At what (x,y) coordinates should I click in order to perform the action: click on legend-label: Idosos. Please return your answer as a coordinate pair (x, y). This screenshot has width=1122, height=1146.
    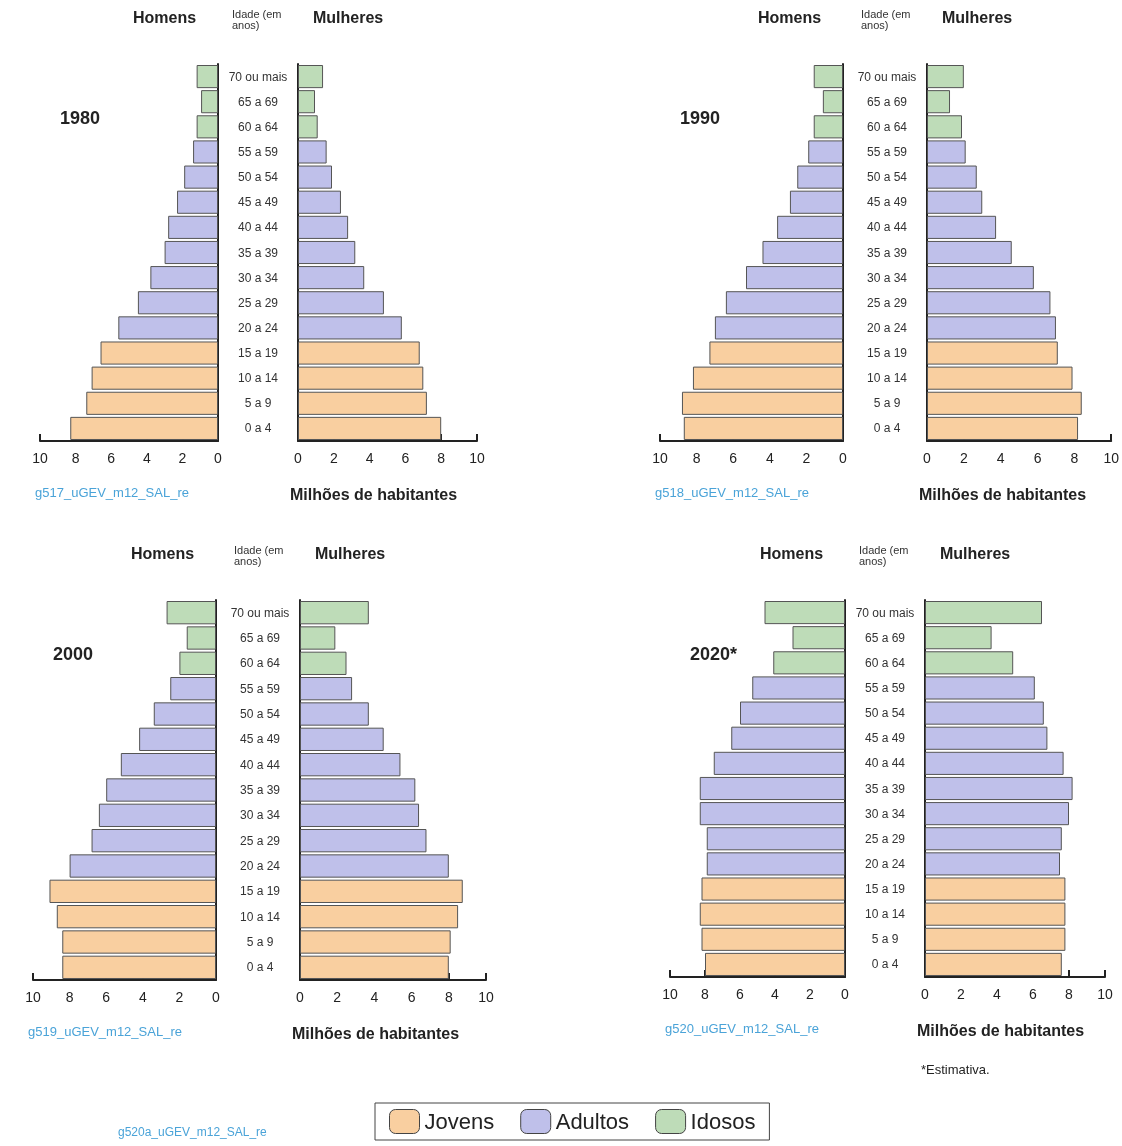
    Looking at the image, I should click on (723, 1121).